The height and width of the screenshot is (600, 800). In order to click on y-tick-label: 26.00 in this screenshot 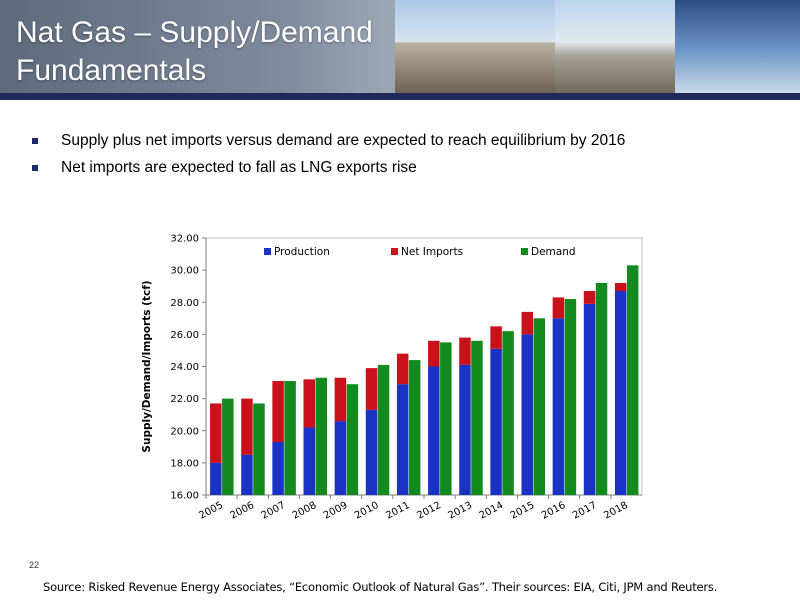, I will do `click(184, 335)`.